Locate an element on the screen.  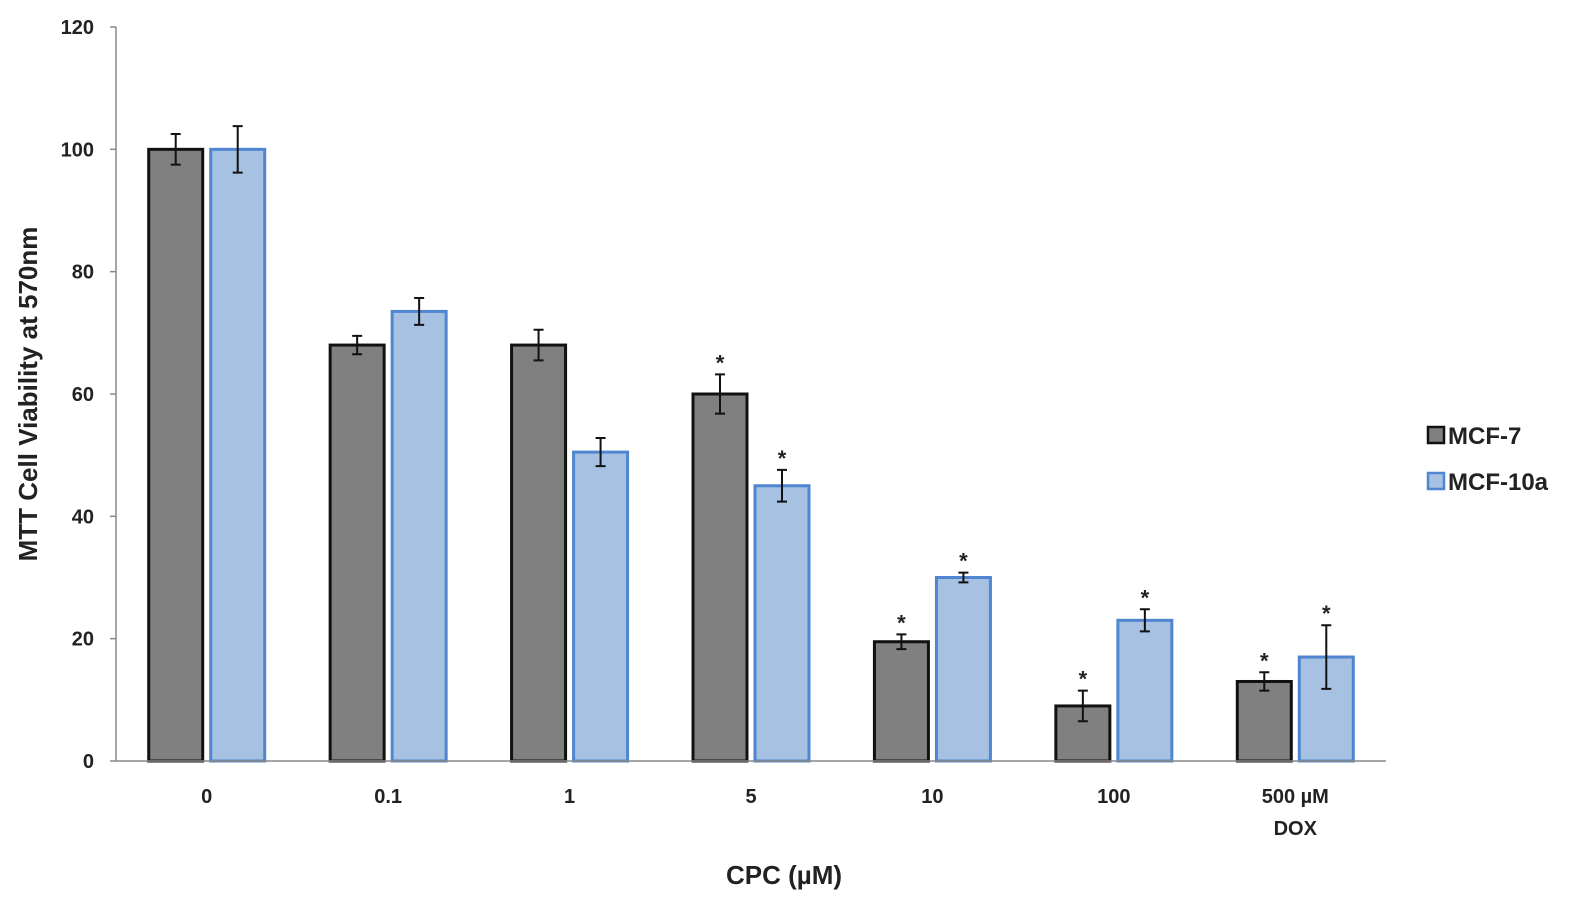
y-tick-label: 80 is located at coordinates (83, 273).